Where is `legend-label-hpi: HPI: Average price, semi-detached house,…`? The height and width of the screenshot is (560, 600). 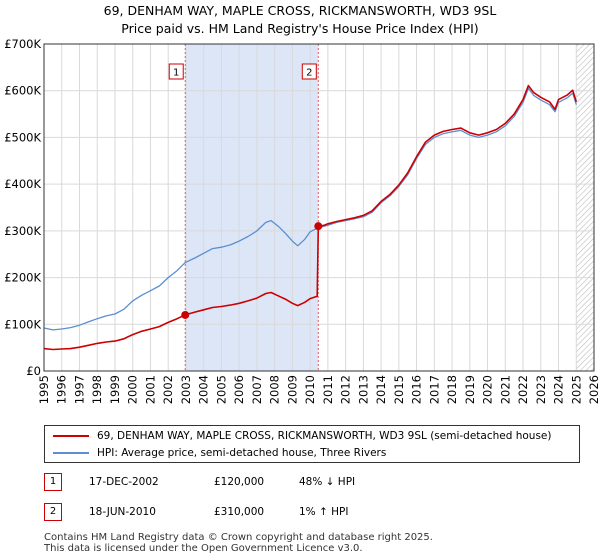
legend-label-hpi: HPI: Average price, semi-detached house,… is located at coordinates (242, 453).